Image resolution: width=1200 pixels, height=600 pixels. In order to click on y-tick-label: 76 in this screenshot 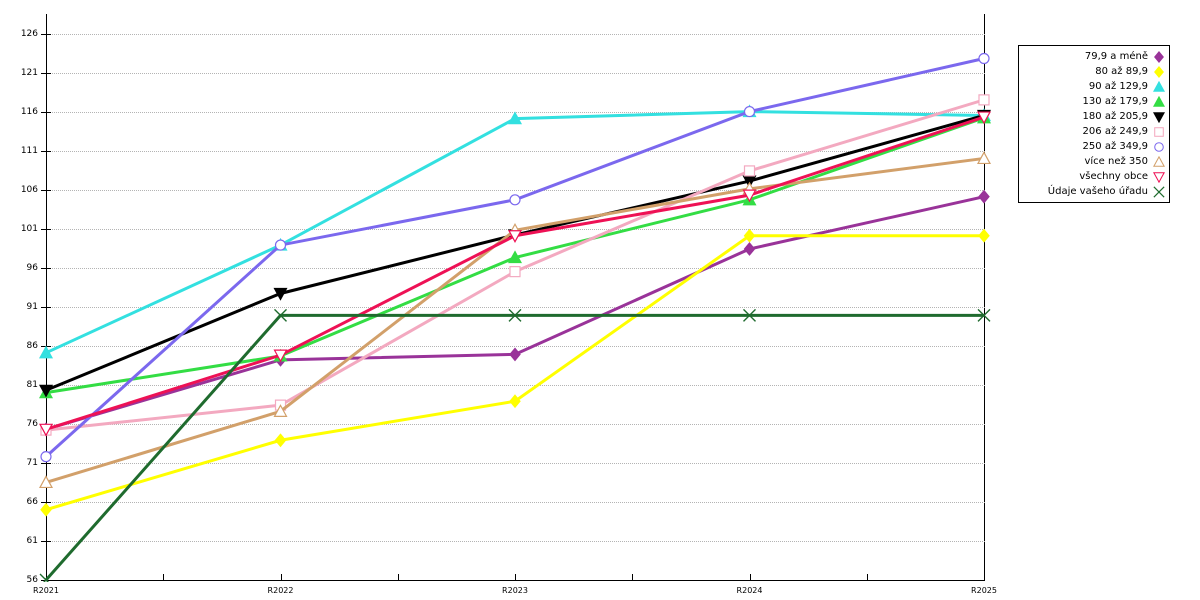, I will do `click(32, 423)`.